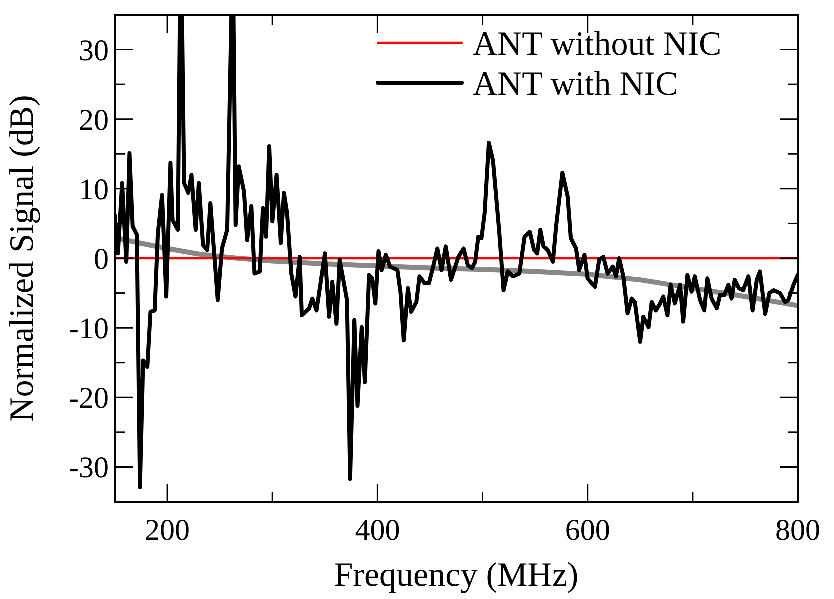 The height and width of the screenshot is (599, 834). Describe the element at coordinates (167, 530) in the screenshot. I see `x-tick-label: 200` at that location.